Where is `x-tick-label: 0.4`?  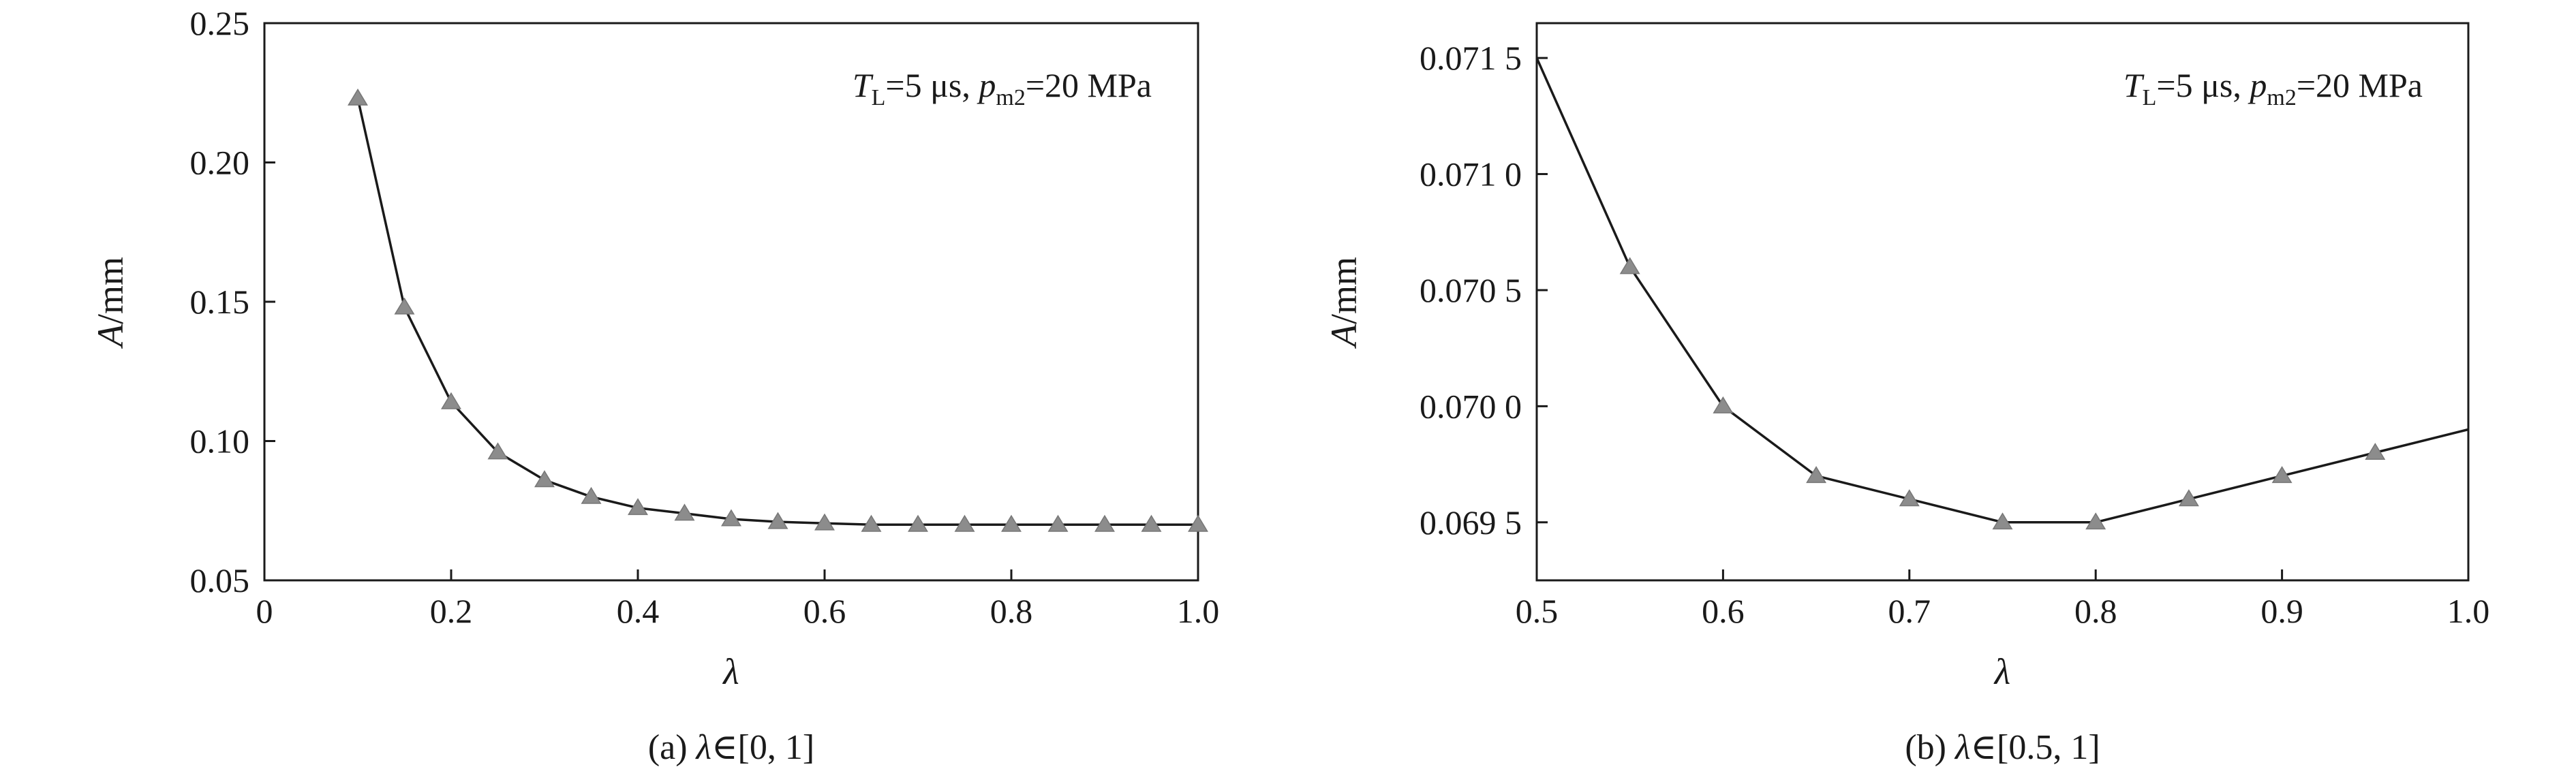
x-tick-label: 0.4 is located at coordinates (638, 611).